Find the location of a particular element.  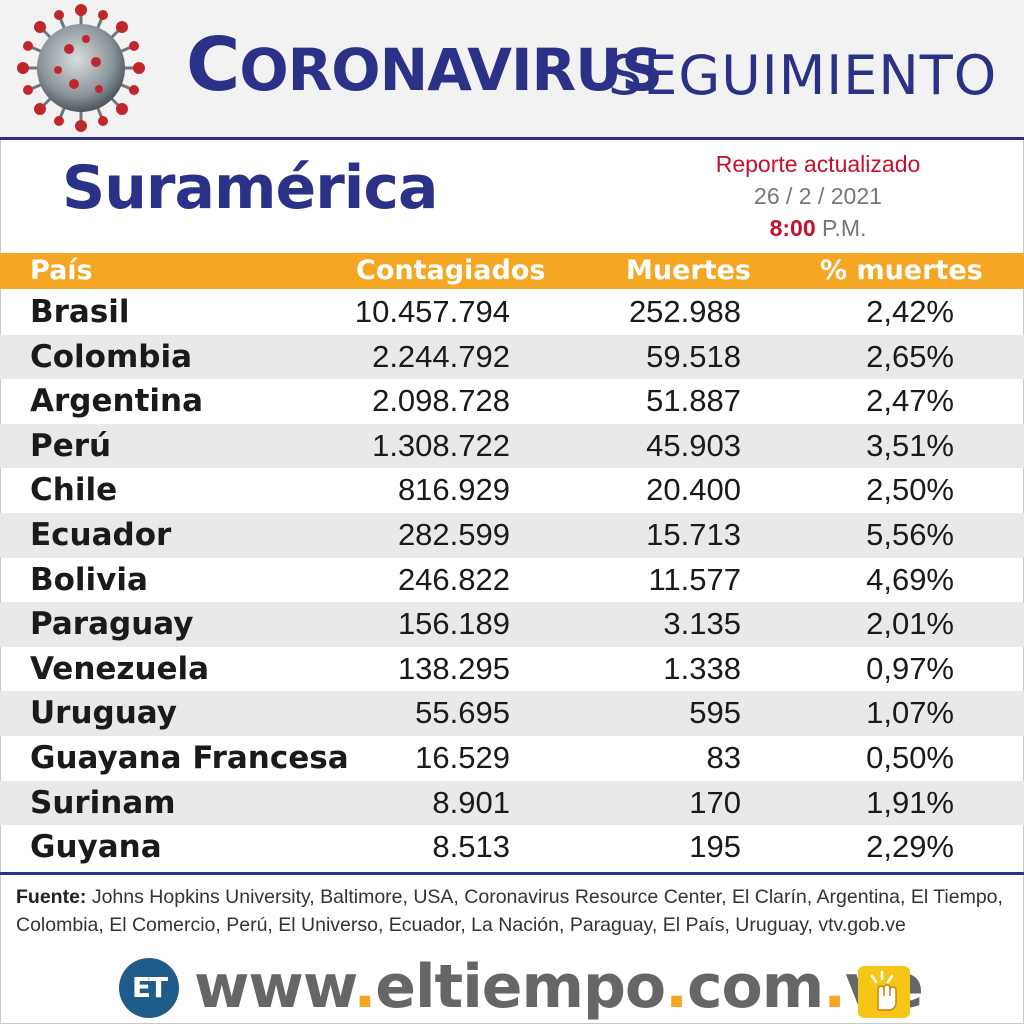

cell-death-rate: 1,91% is located at coordinates (910, 802).